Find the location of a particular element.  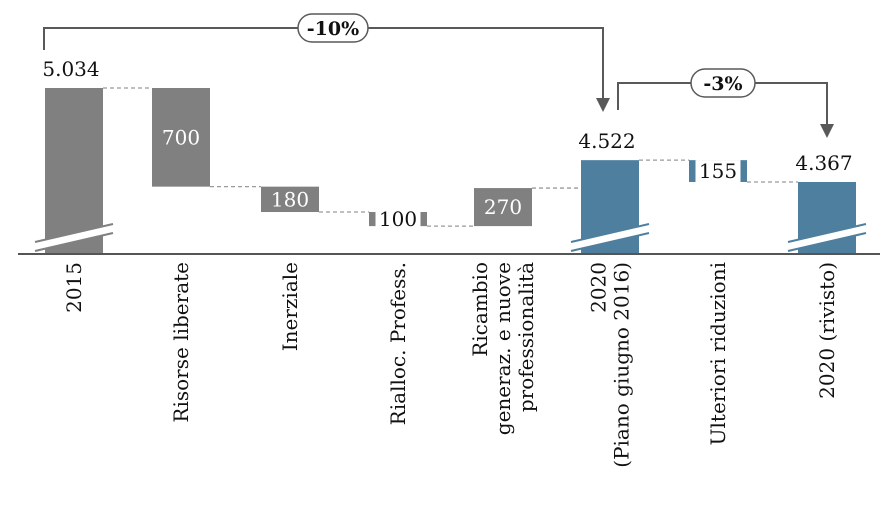

category-label-line: Risorse liberate is located at coordinates (181, 342).